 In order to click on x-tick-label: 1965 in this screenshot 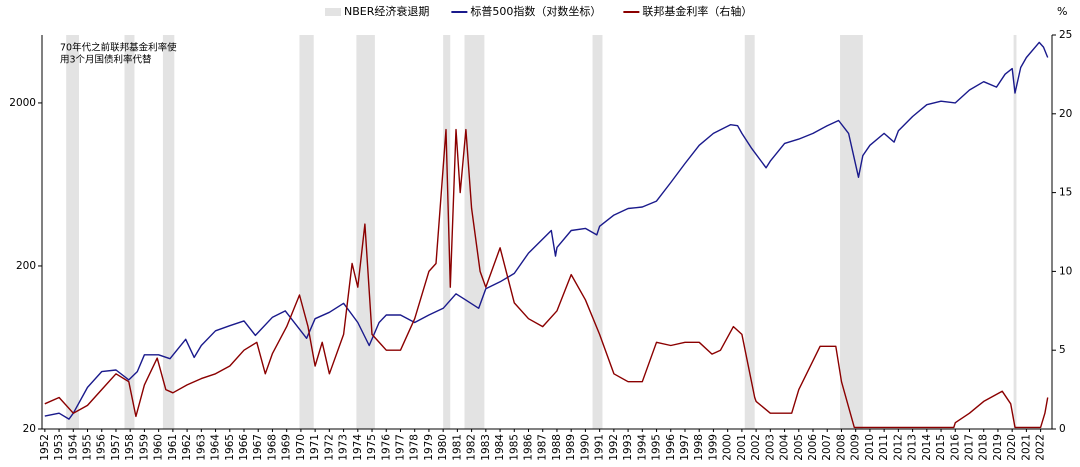, I will do `click(230, 447)`.